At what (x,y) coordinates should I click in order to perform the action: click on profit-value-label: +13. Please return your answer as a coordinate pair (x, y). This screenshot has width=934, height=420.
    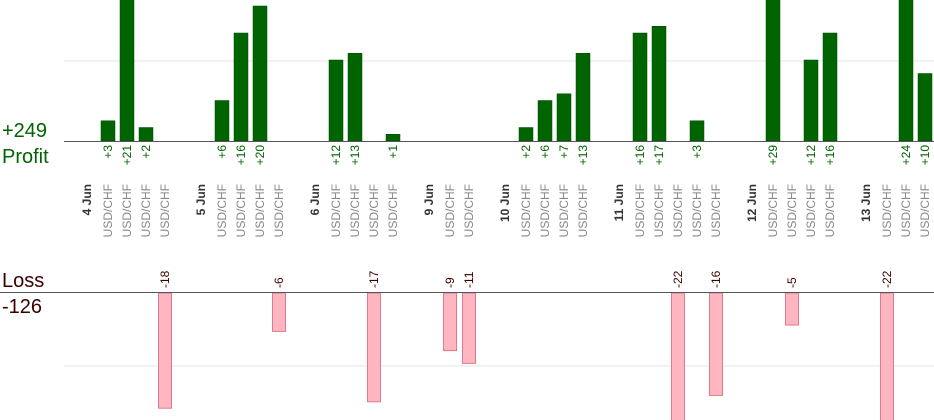
    Looking at the image, I should click on (355, 155).